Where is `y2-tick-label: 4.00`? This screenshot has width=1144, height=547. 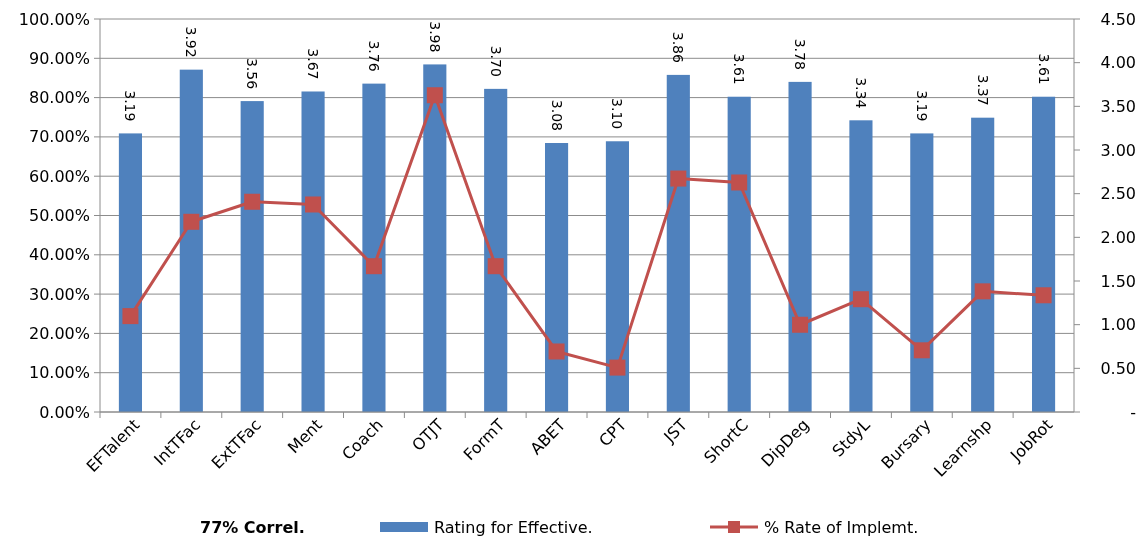
y2-tick-label: 4.00 is located at coordinates (1118, 63).